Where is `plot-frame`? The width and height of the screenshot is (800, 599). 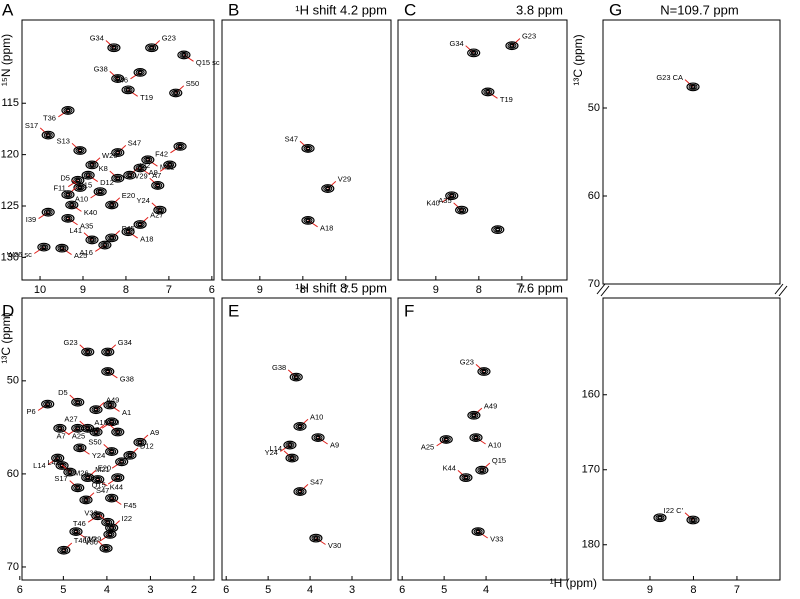 plot-frame is located at coordinates (306, 439).